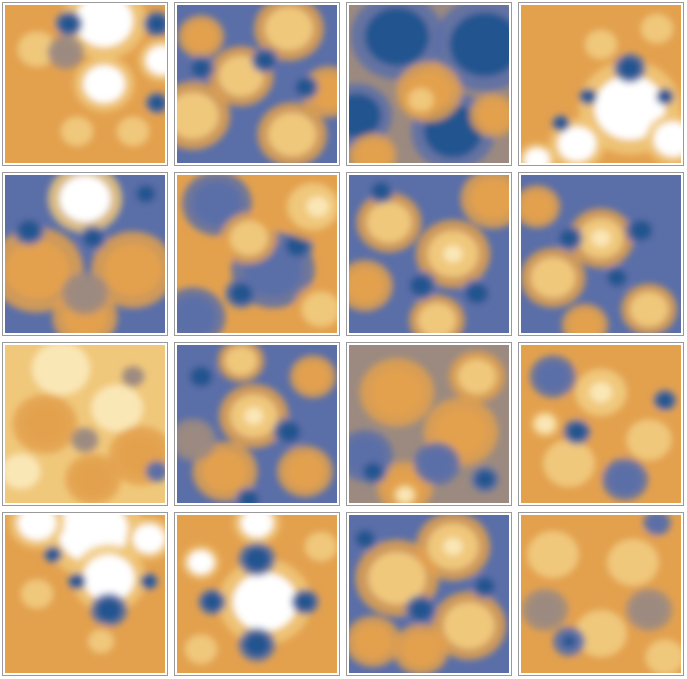 This screenshot has height=679, width=687. What do you see at coordinates (601, 594) in the screenshot?
I see `density-plot-r4c4` at bounding box center [601, 594].